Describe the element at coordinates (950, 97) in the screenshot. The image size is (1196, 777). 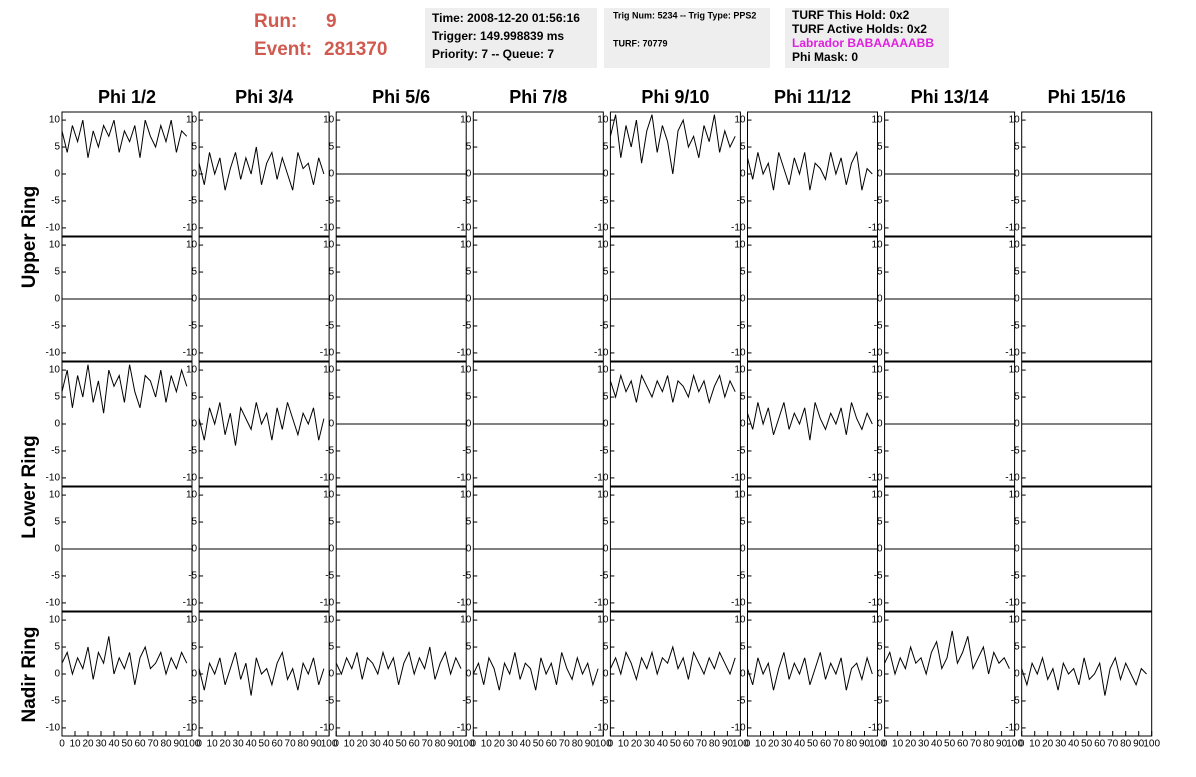
I see `column-title: Phi 13/14` at that location.